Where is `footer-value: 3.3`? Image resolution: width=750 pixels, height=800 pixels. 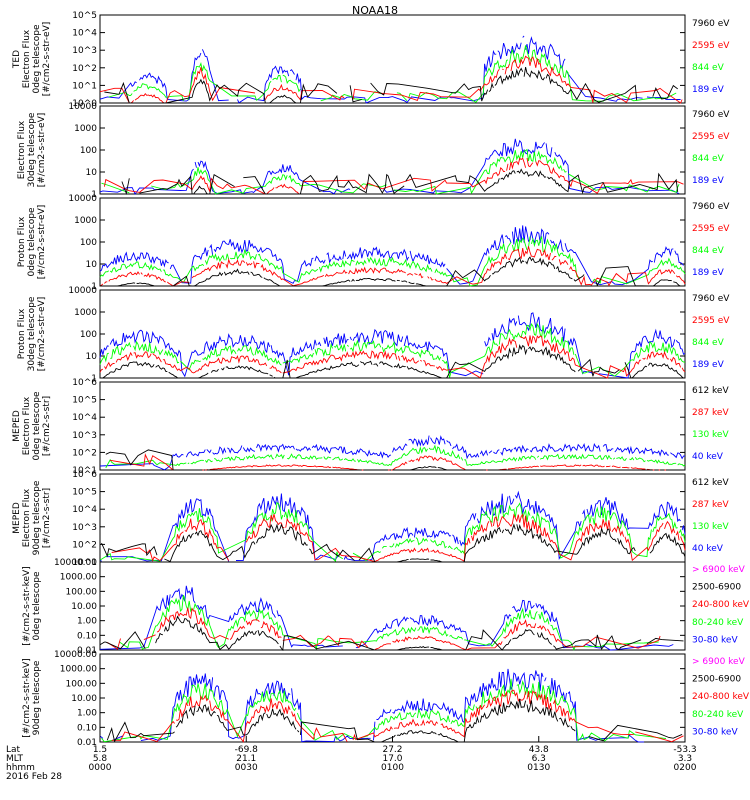
footer-value: 3.3 is located at coordinates (685, 759).